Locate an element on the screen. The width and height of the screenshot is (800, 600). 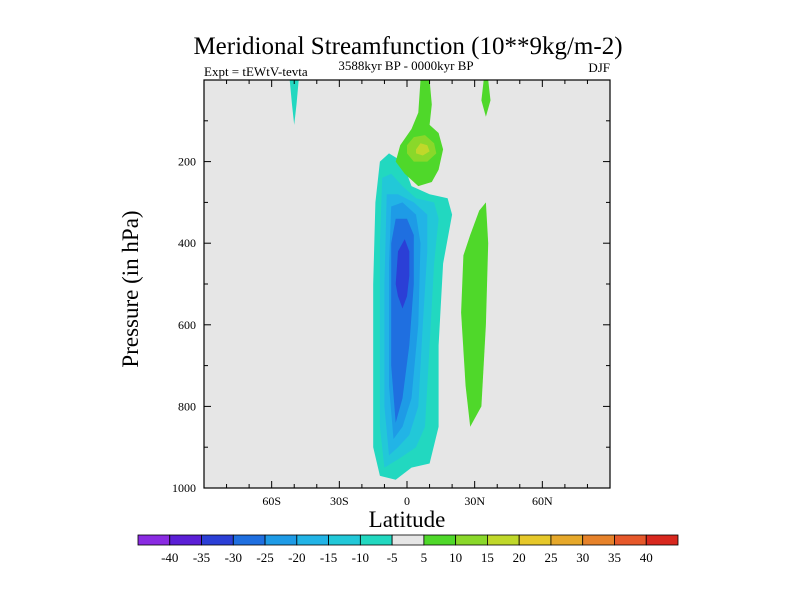
chart-title: Meridional Streamfunction (10**9kg/m-2) is located at coordinates (407, 46).